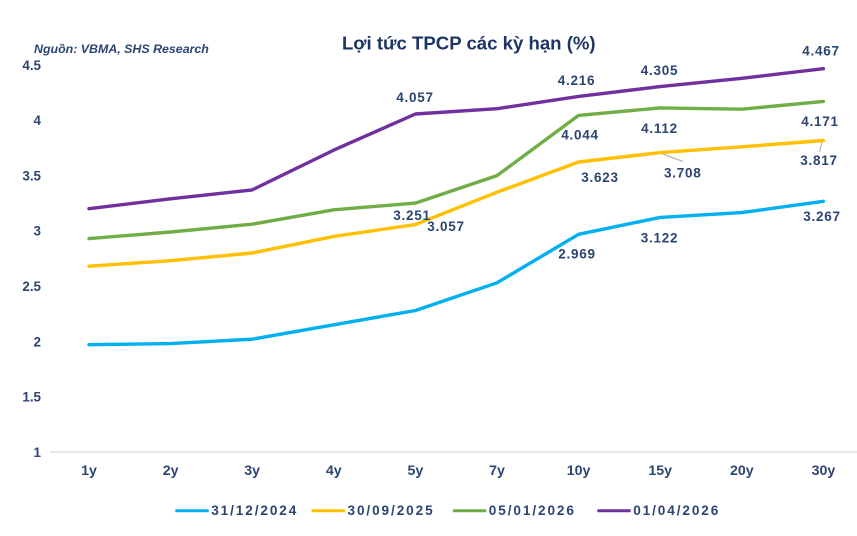 This screenshot has height=536, width=857. Describe the element at coordinates (469, 43) in the screenshot. I see `svg-text: Lợi tức TPCP các kỳ hạn (%)` at that location.